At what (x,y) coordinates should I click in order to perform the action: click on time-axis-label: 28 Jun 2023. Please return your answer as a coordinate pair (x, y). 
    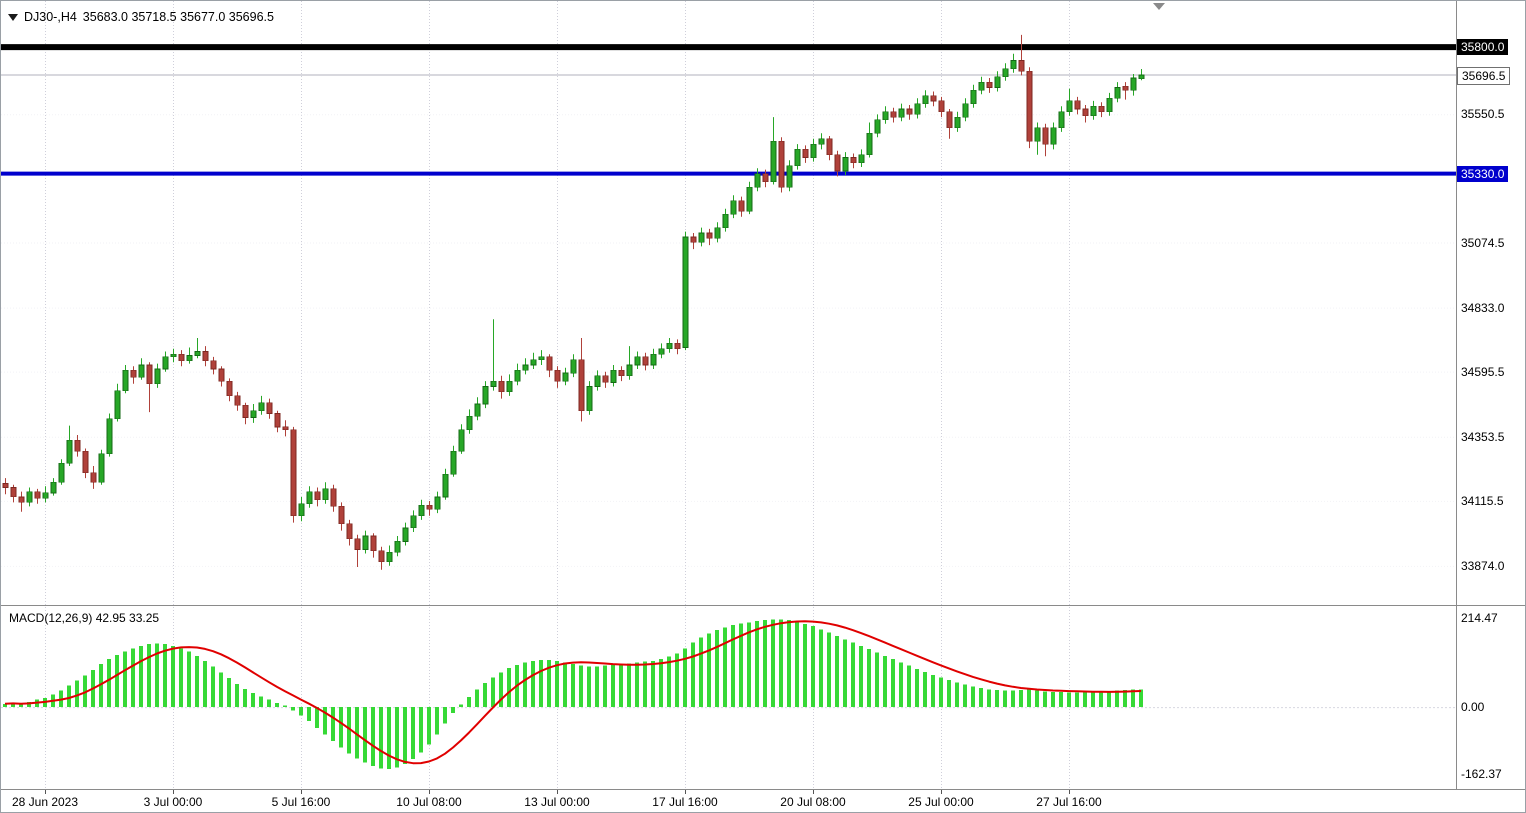
    Looking at the image, I should click on (45, 802).